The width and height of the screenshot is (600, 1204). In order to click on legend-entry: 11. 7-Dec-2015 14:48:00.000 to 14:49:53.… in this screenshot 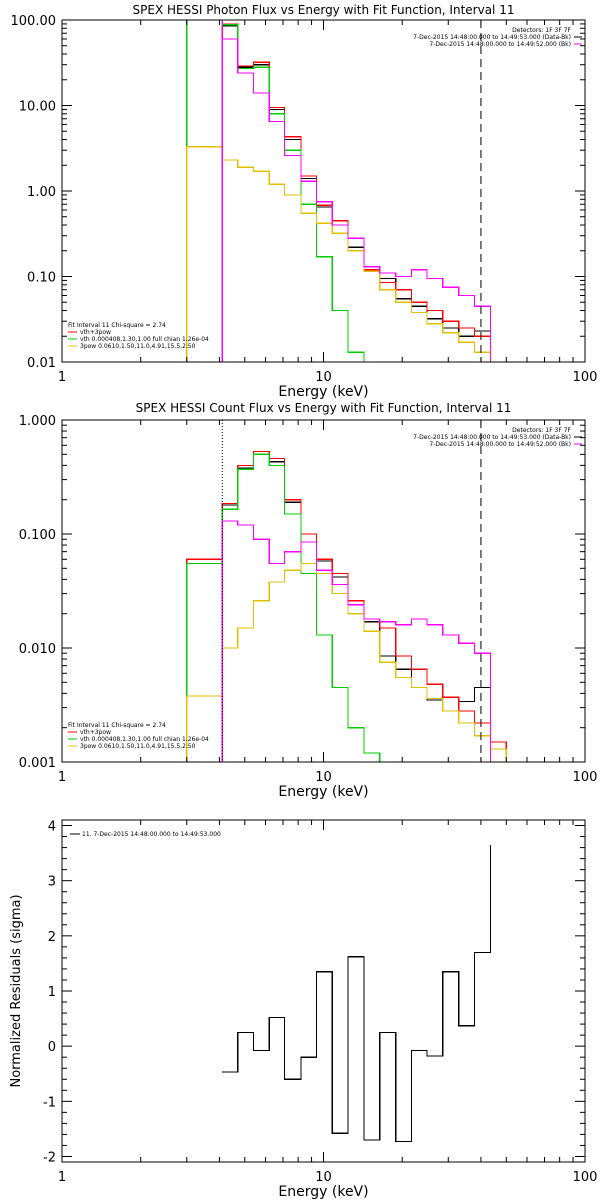, I will do `click(151, 834)`.